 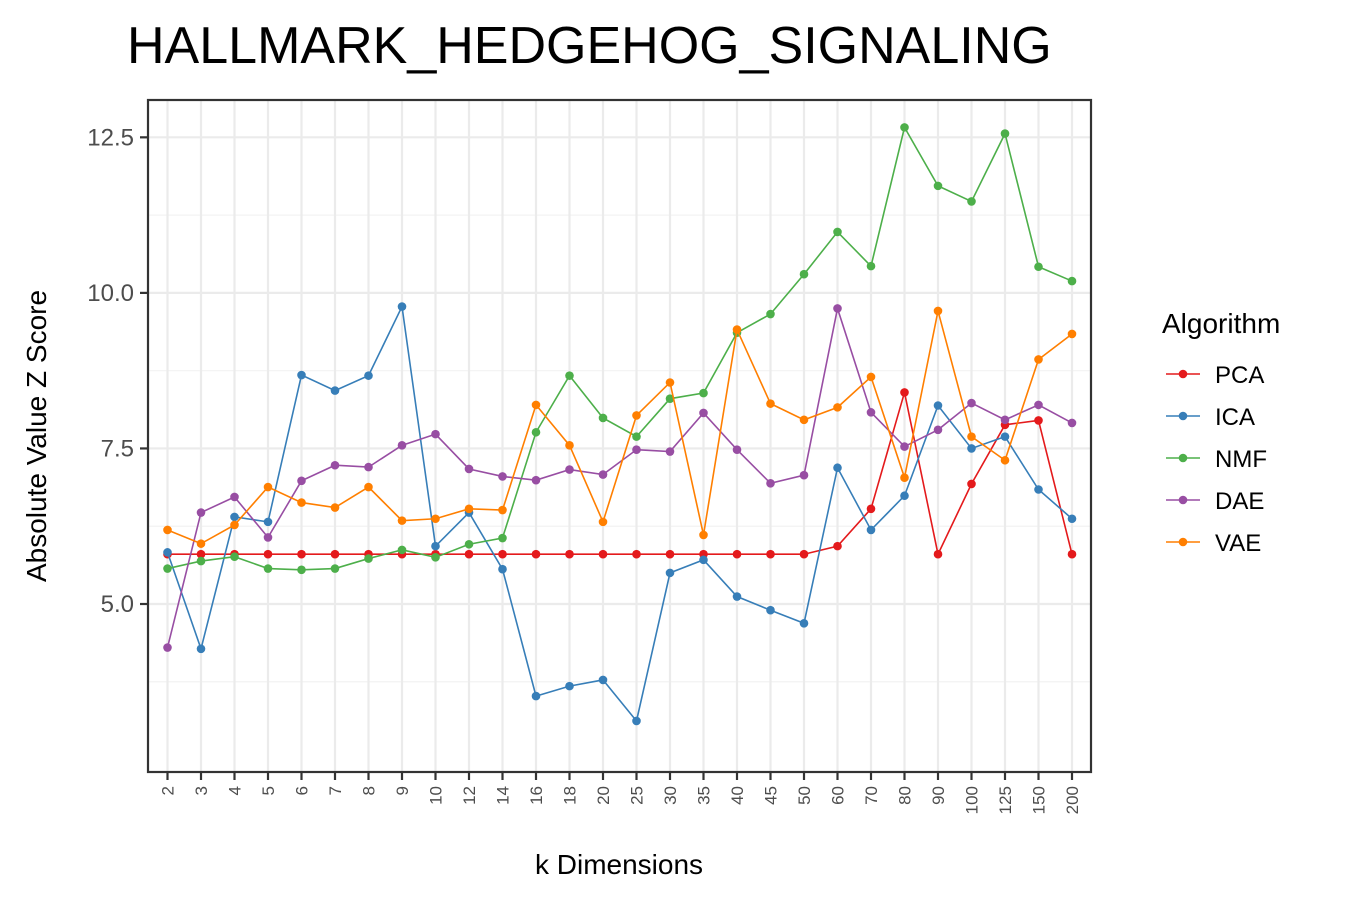 I want to click on x-tick-label: 5, so click(x=268, y=790).